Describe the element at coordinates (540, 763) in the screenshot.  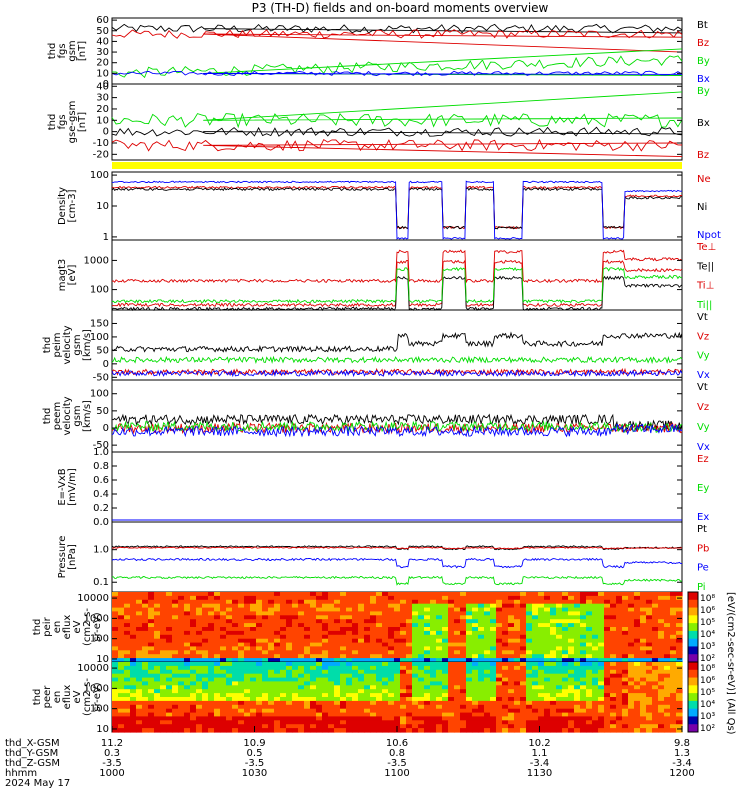
I see `axis-row-value: -3.4` at that location.